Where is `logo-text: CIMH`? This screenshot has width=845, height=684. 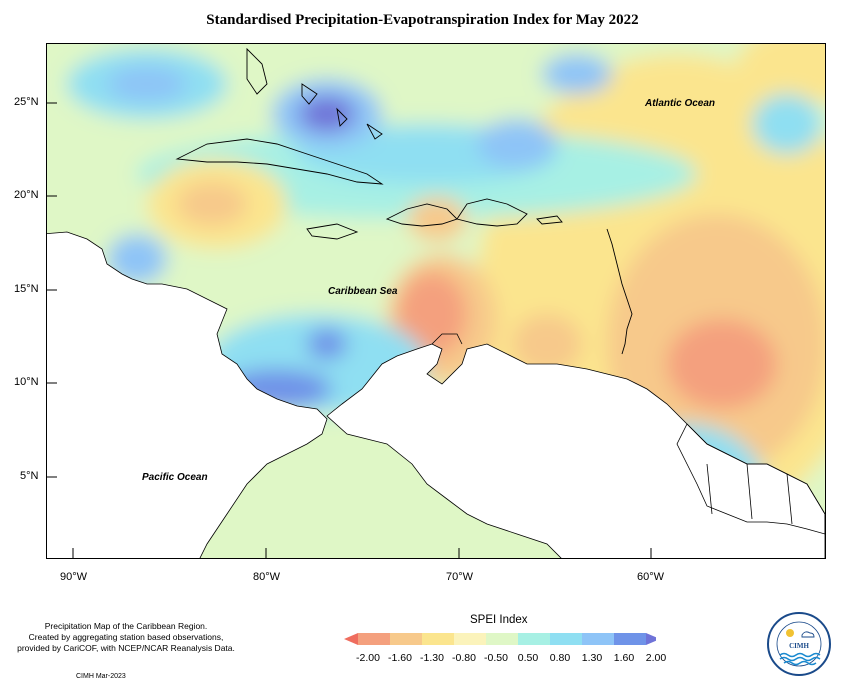 logo-text: CIMH is located at coordinates (799, 646).